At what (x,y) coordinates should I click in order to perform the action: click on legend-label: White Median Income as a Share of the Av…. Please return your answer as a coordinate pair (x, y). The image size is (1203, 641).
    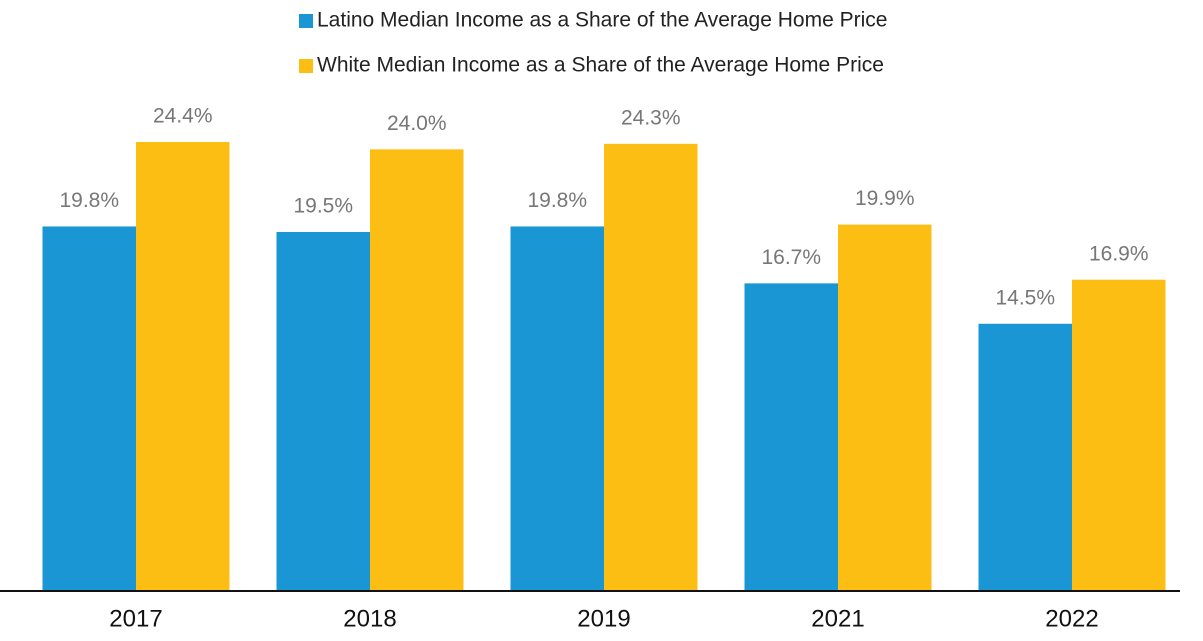
    Looking at the image, I should click on (600, 65).